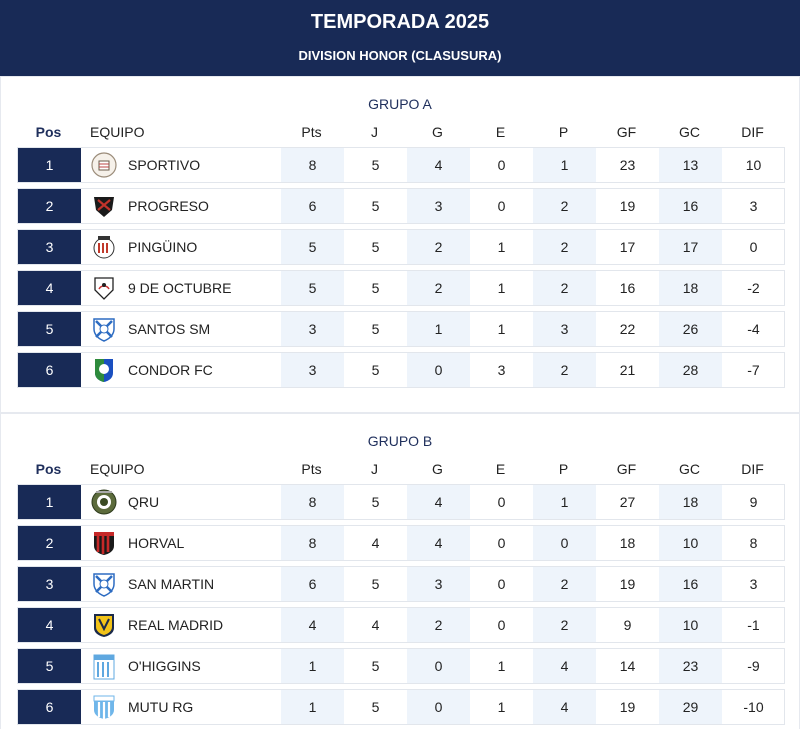 This screenshot has height=729, width=800. Describe the element at coordinates (501, 707) in the screenshot. I see `e-cell: 1` at that location.